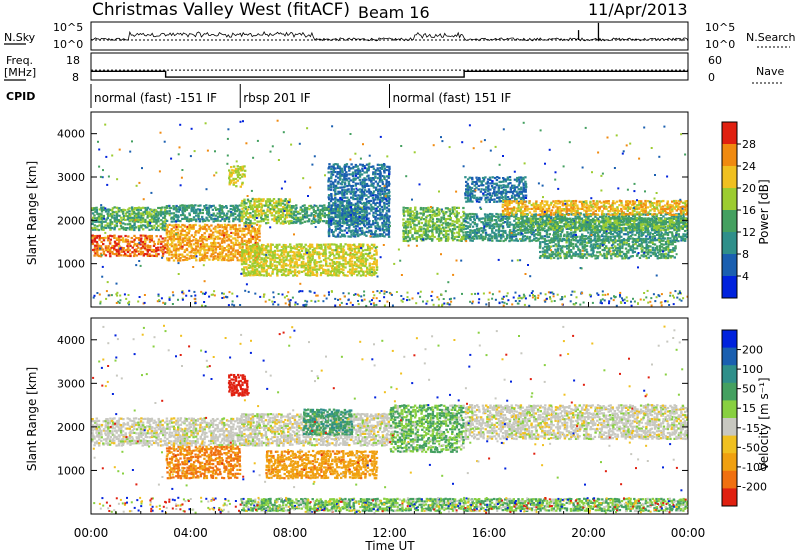 Image resolution: width=800 pixels, height=554 pixels. Describe the element at coordinates (237, 176) in the screenshot. I see `scatter-band` at that location.